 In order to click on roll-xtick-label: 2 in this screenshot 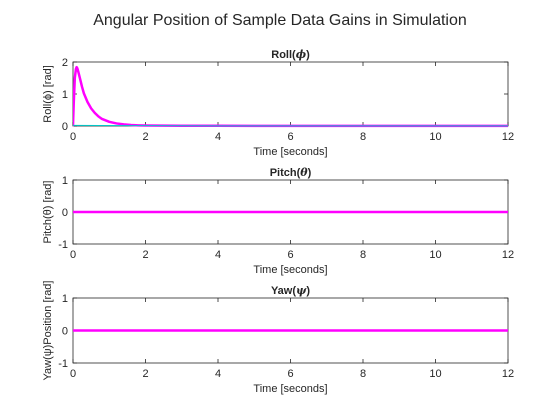, I will do `click(145, 137)`.